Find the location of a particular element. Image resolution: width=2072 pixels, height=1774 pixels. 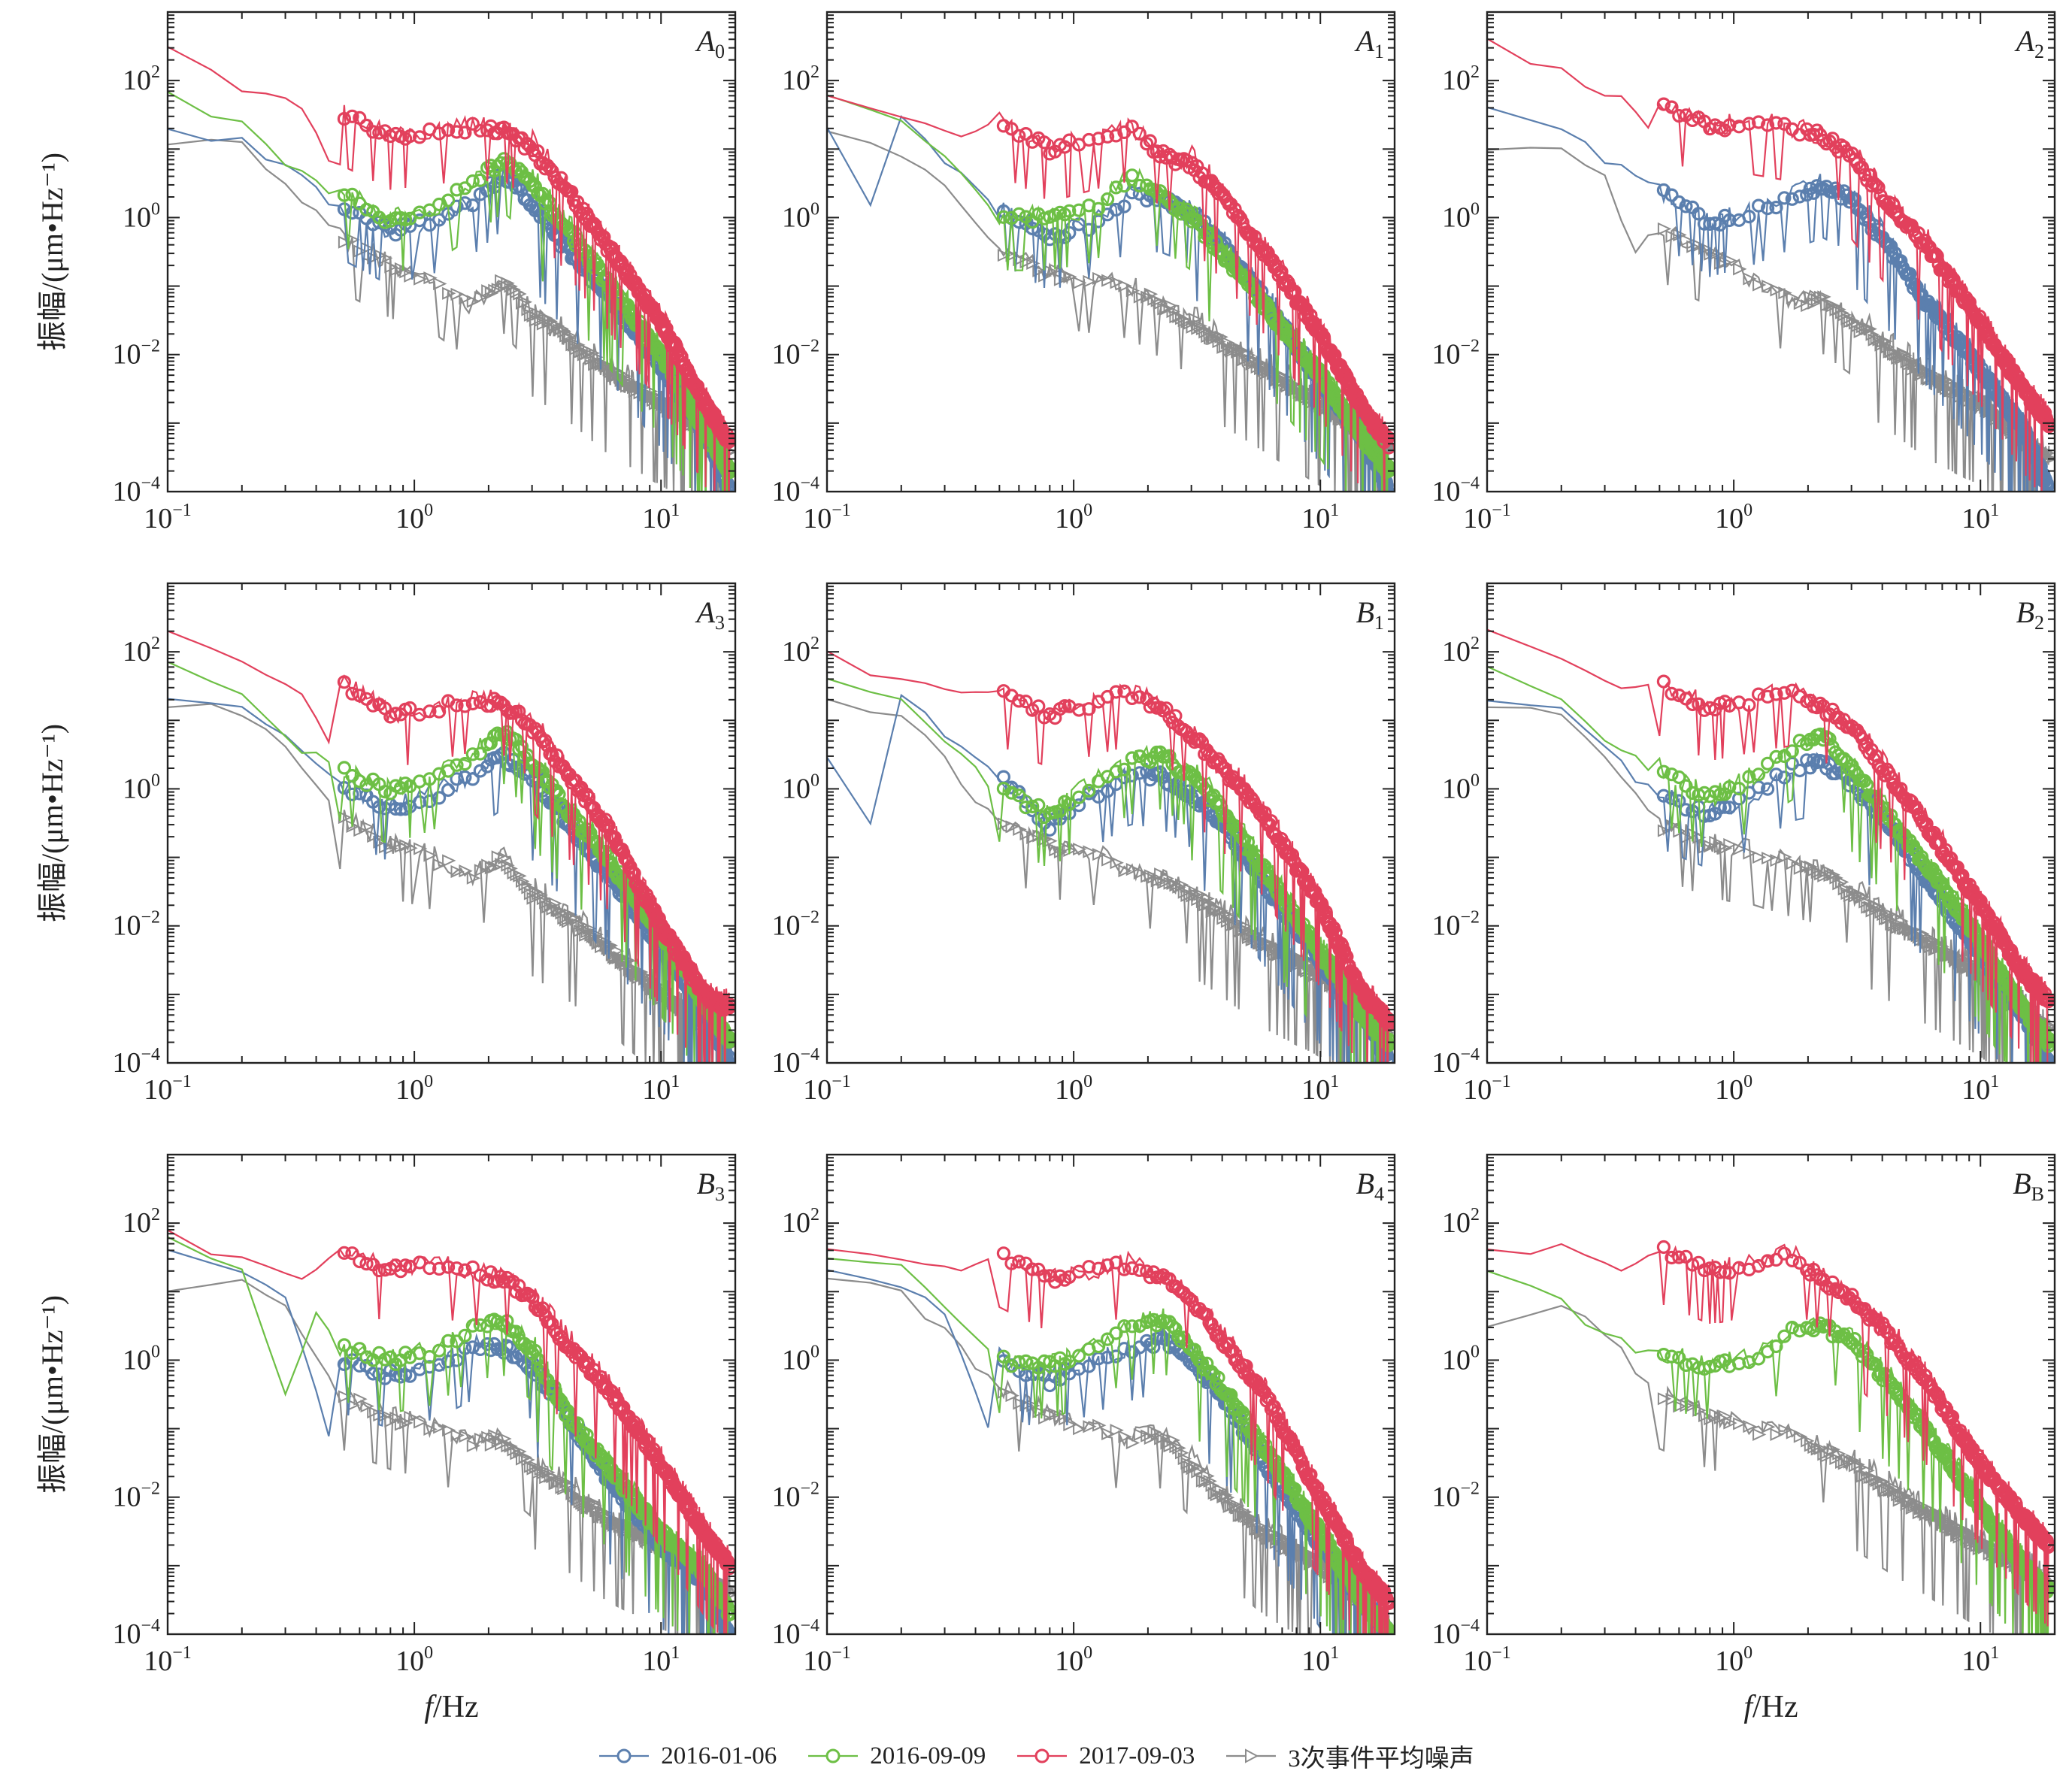

y-tick-label: 10⁻⁴ is located at coordinates (795, 1062).